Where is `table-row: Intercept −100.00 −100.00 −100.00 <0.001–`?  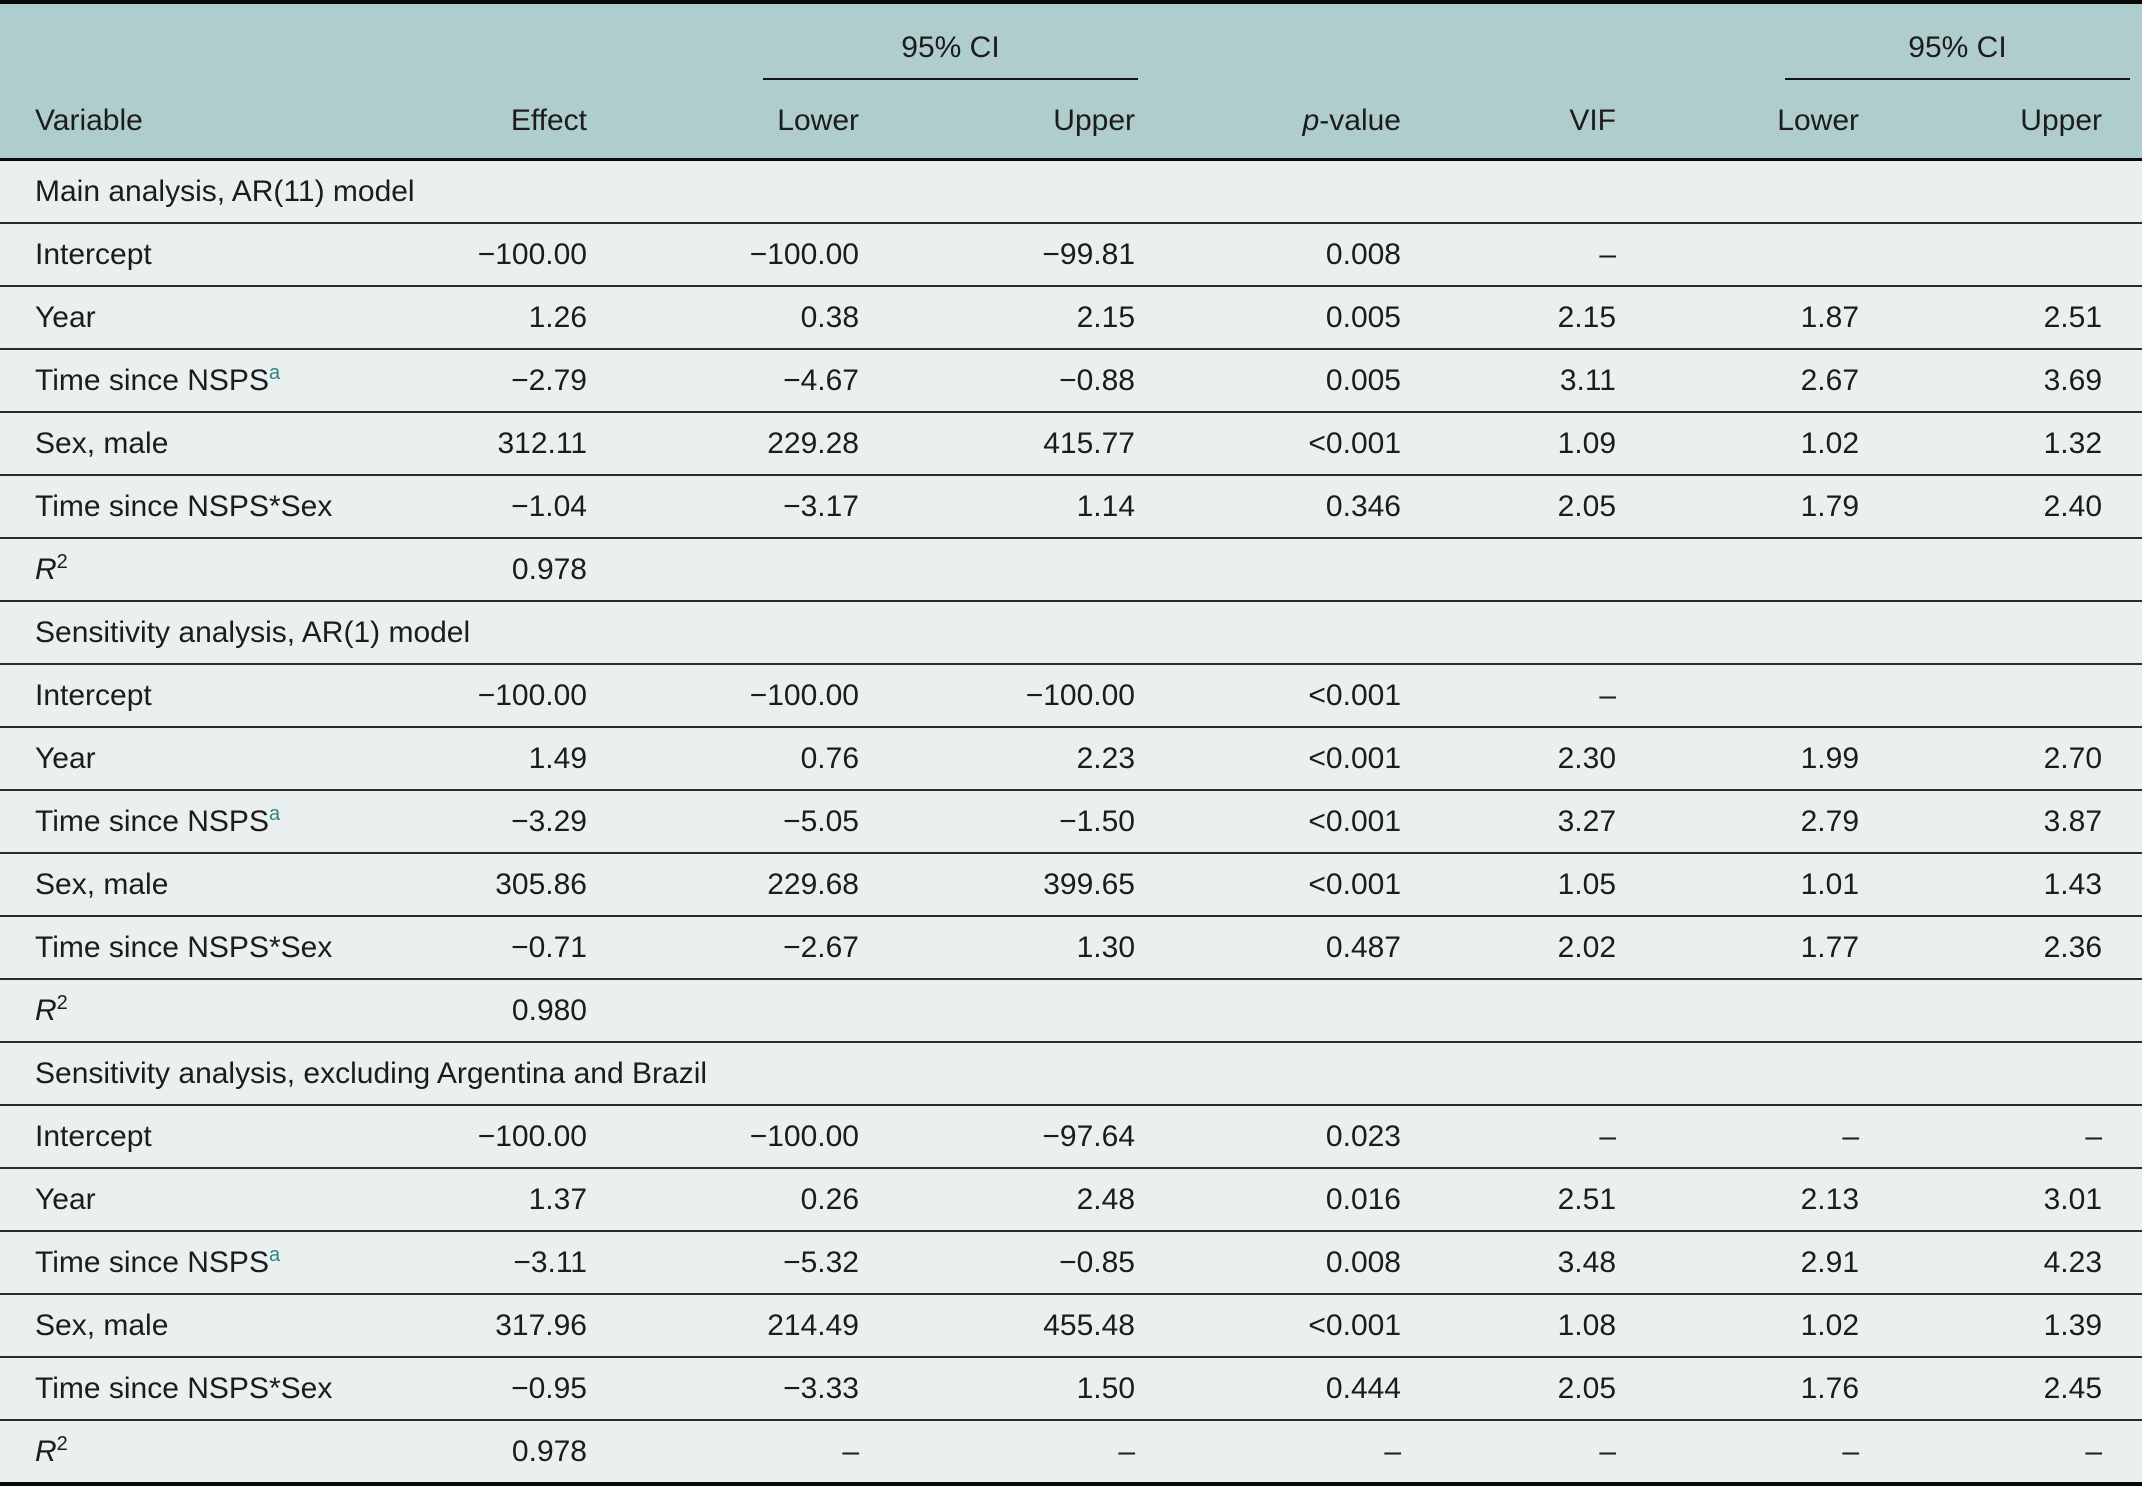 table-row: Intercept −100.00 −100.00 −100.00 <0.001– is located at coordinates (1071, 695).